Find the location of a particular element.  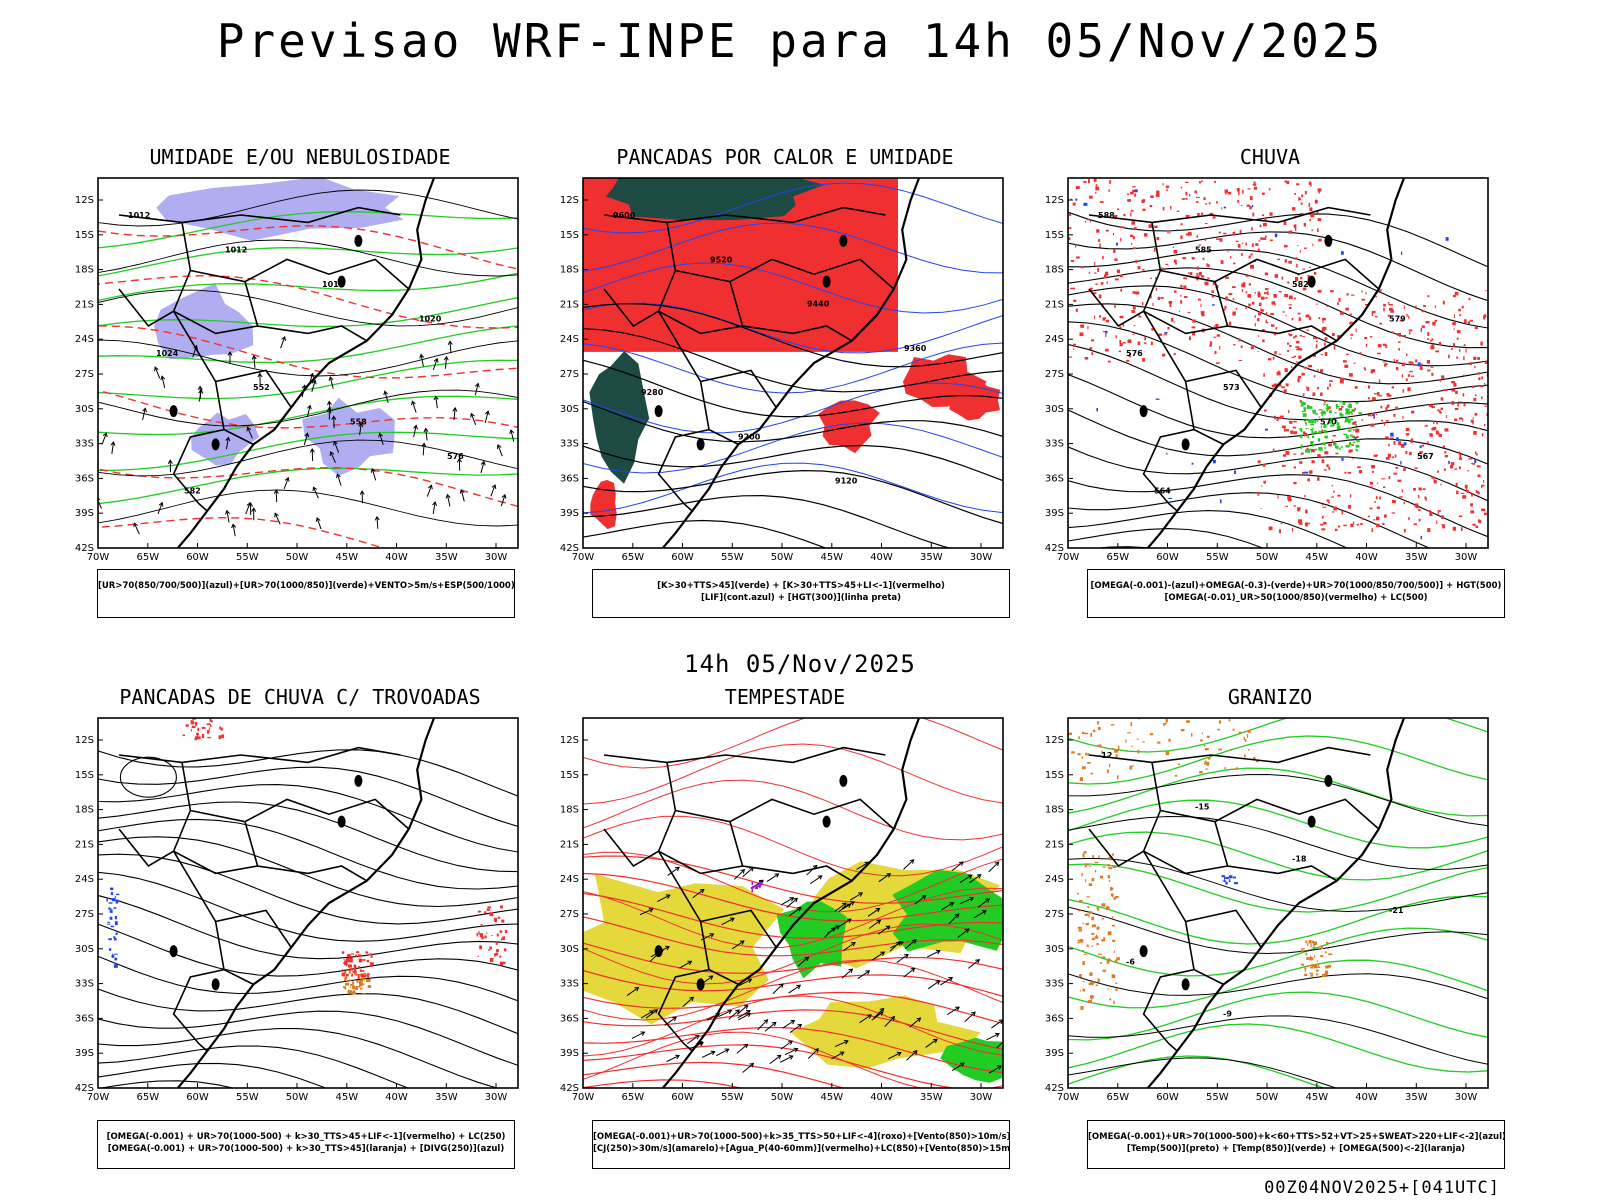

lat-label: 36S is located at coordinates (84, 1018).